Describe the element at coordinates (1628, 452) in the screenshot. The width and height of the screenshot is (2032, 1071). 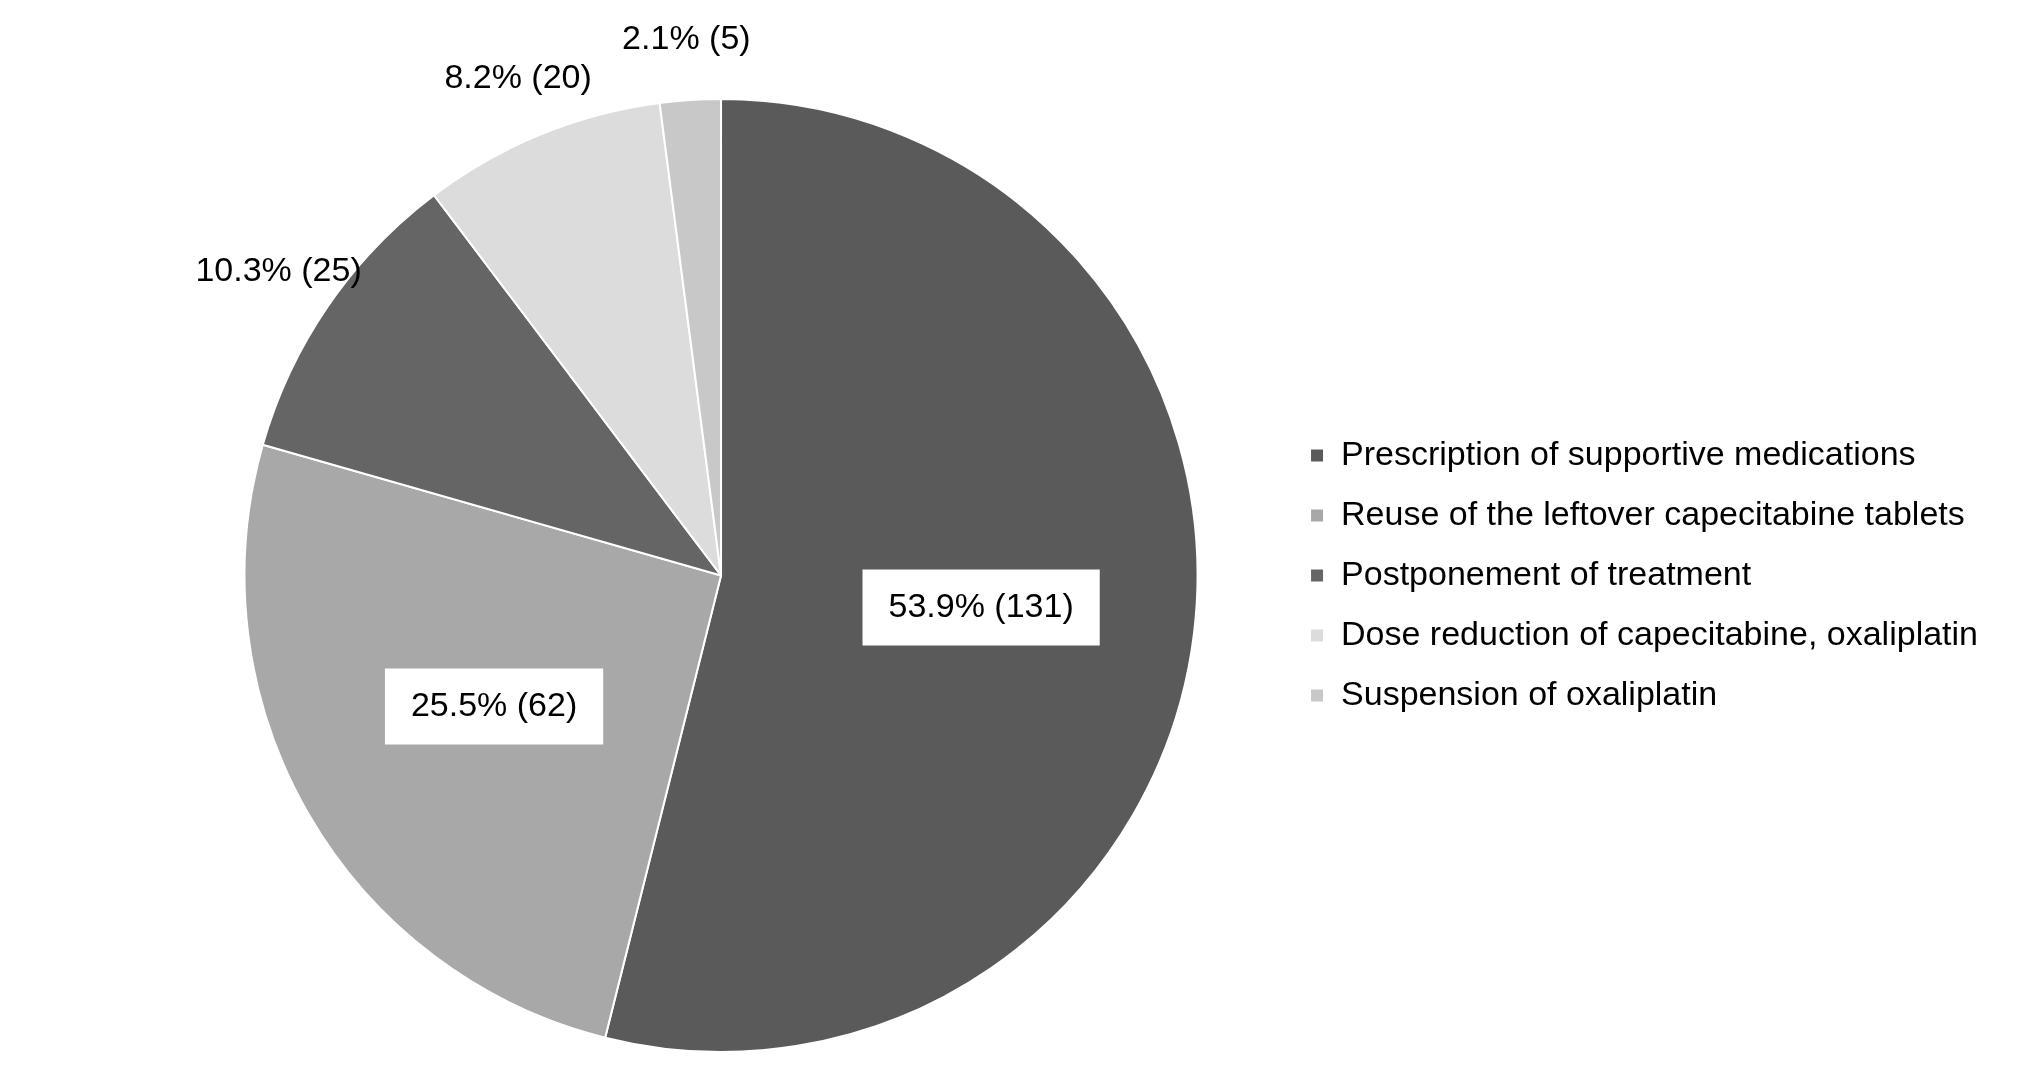
I see `legend-label: Prescription of supportive medications` at that location.